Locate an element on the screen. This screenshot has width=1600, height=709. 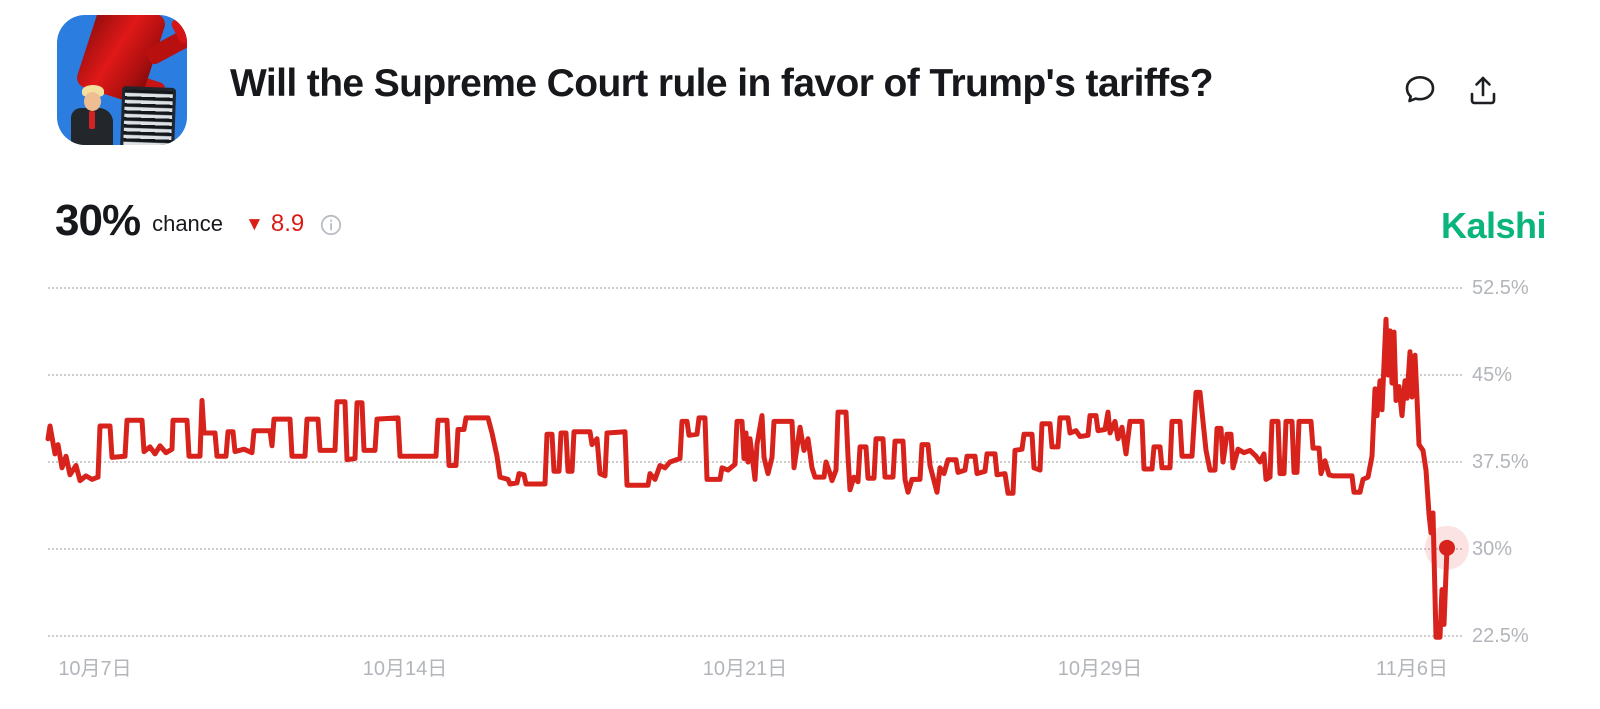
price-delta: ▼ 8.9 is located at coordinates (274, 224).